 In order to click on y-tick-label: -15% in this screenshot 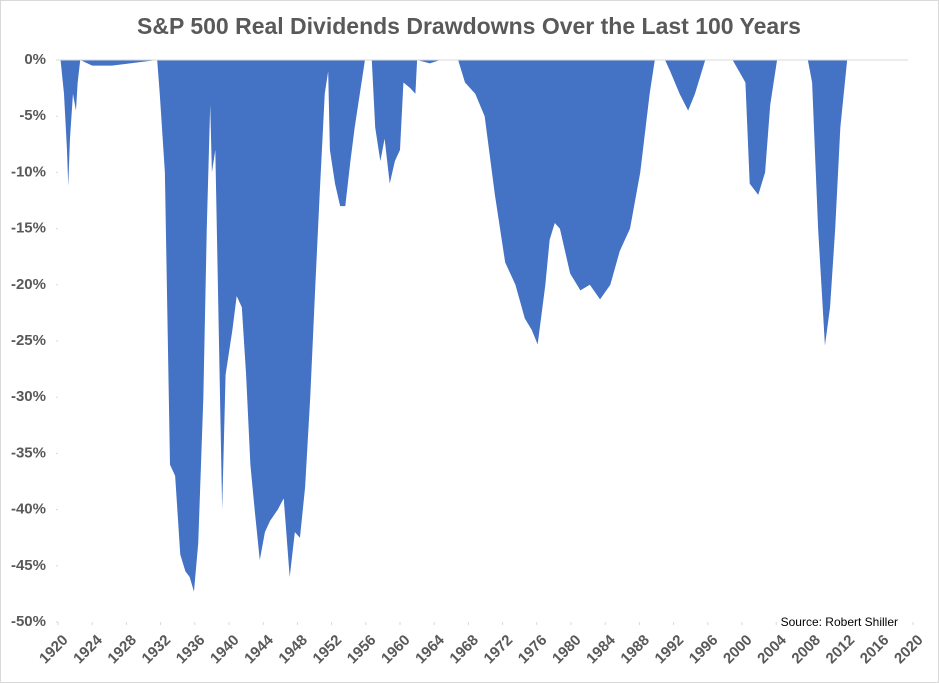, I will do `click(28, 228)`.